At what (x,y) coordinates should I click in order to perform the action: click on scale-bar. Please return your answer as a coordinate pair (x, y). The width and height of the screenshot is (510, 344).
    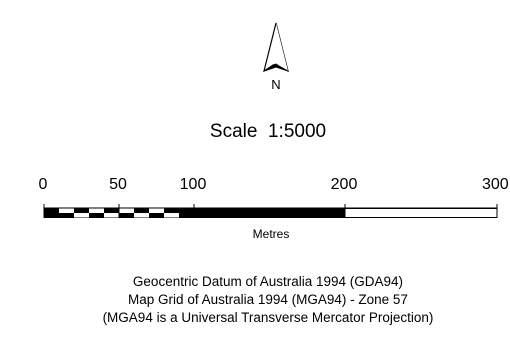
    Looking at the image, I should click on (270, 211).